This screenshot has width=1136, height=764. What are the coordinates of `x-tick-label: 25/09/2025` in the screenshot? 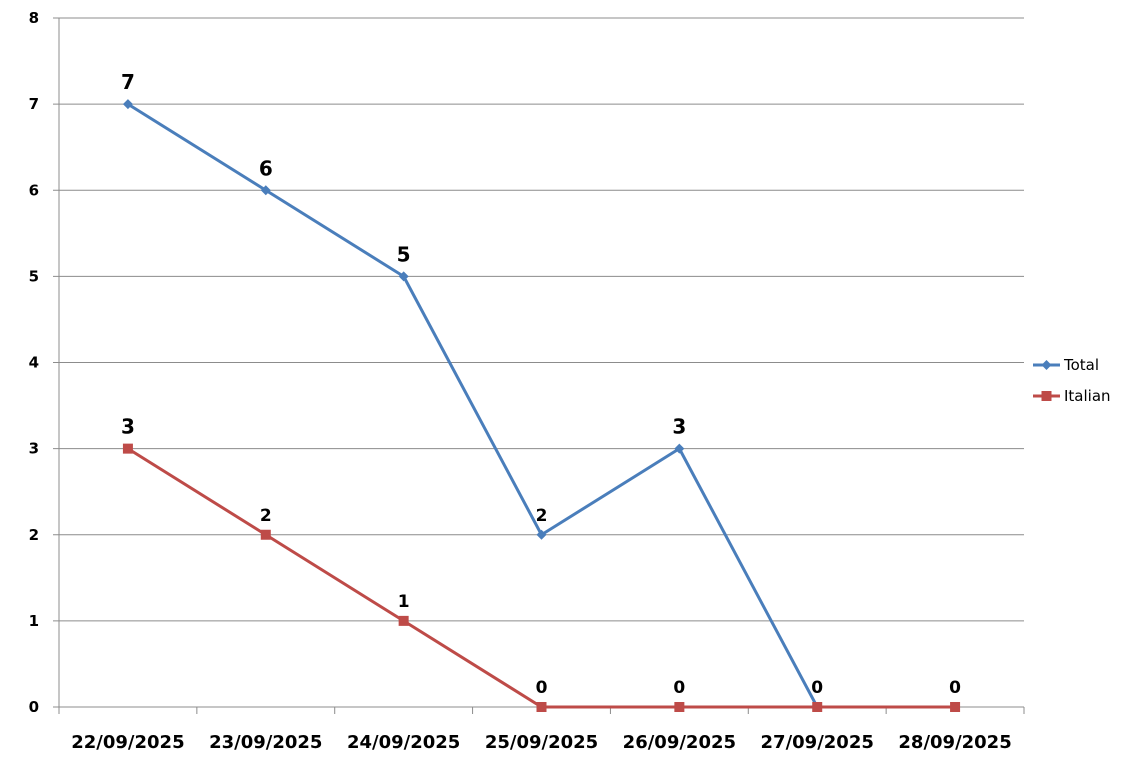 It's located at (541, 742).